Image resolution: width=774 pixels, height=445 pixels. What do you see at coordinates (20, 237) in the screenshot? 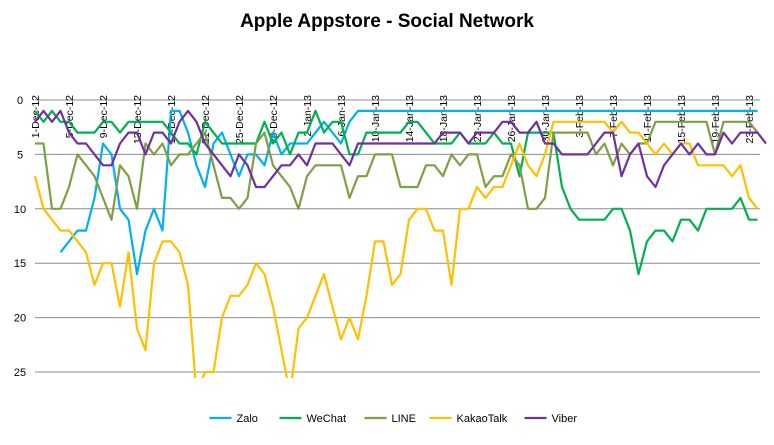
I see `y-axis-ticks: 0 5 10 15 20 25` at bounding box center [20, 237].